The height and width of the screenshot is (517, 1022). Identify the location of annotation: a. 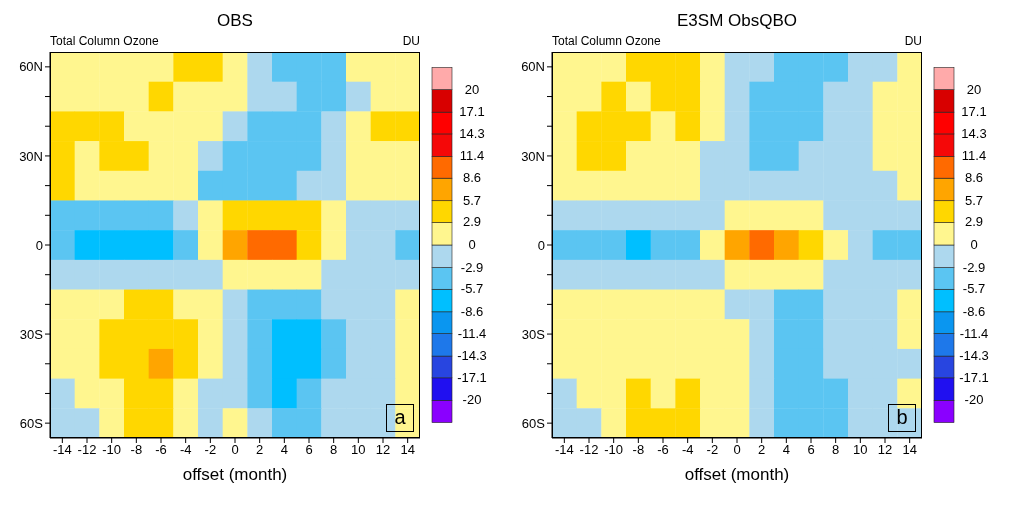
(400, 418).